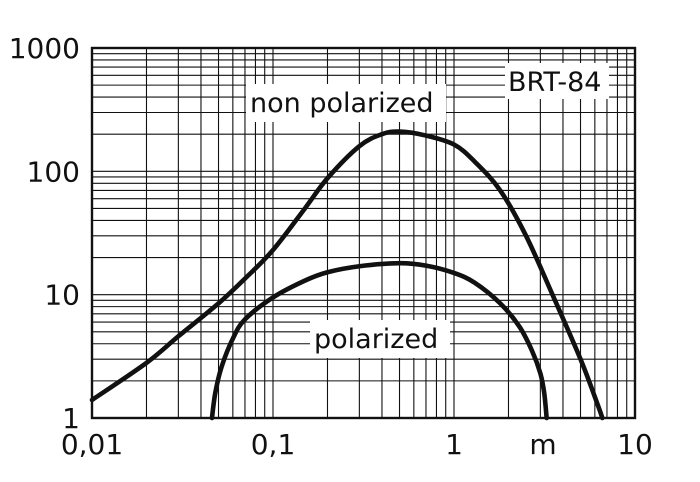 The height and width of the screenshot is (482, 700). I want to click on y-tick-label: 100, so click(53, 171).